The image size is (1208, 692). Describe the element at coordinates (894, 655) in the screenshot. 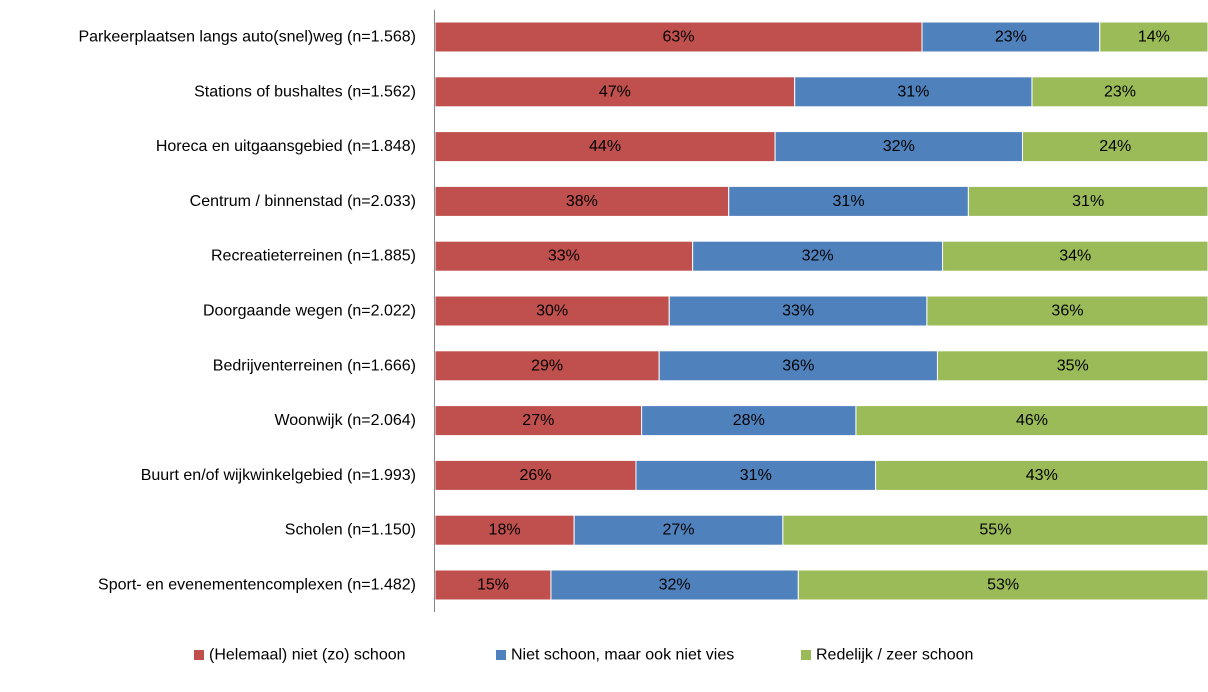

I see `legend-label: Redelijk / zeer schoon` at that location.